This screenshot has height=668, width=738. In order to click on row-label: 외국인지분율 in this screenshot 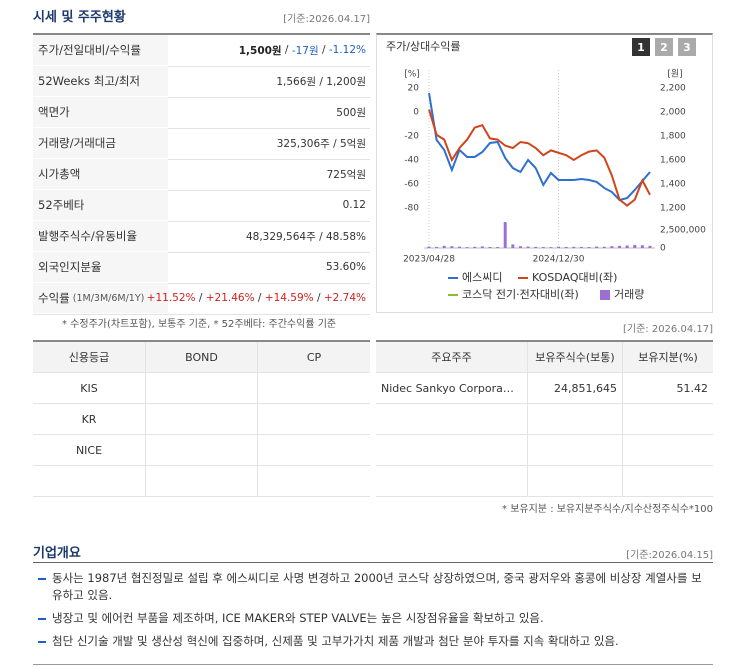, I will do `click(100, 267)`.